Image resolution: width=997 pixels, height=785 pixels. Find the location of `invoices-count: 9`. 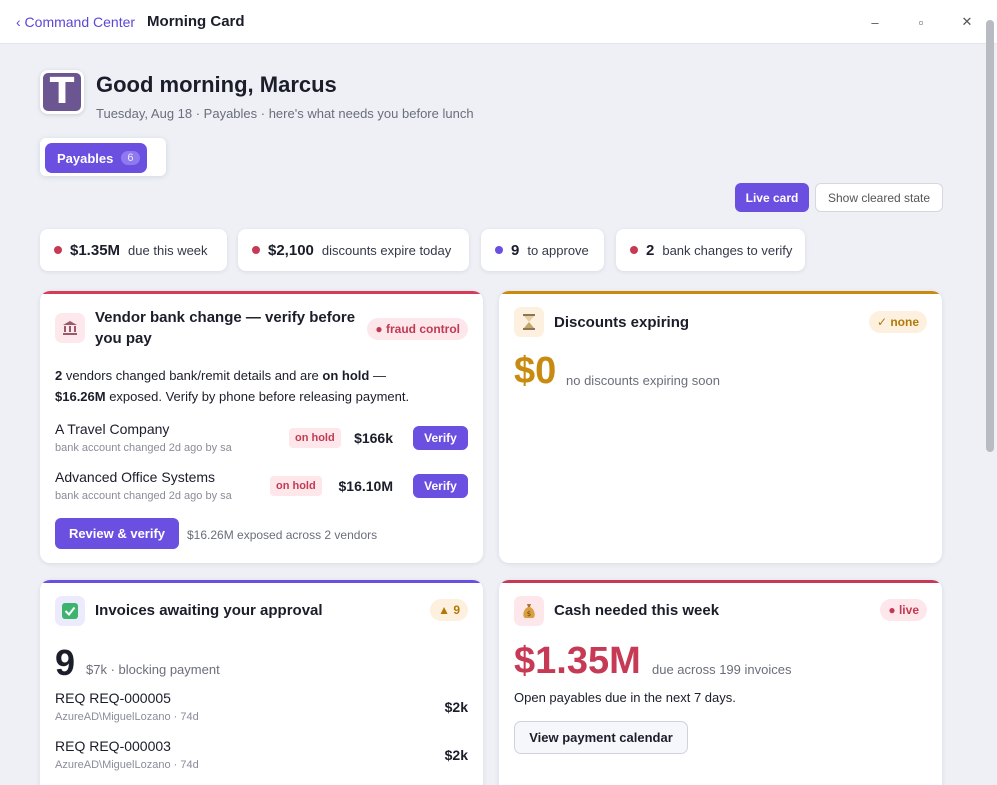

invoices-count: 9 is located at coordinates (65, 662).